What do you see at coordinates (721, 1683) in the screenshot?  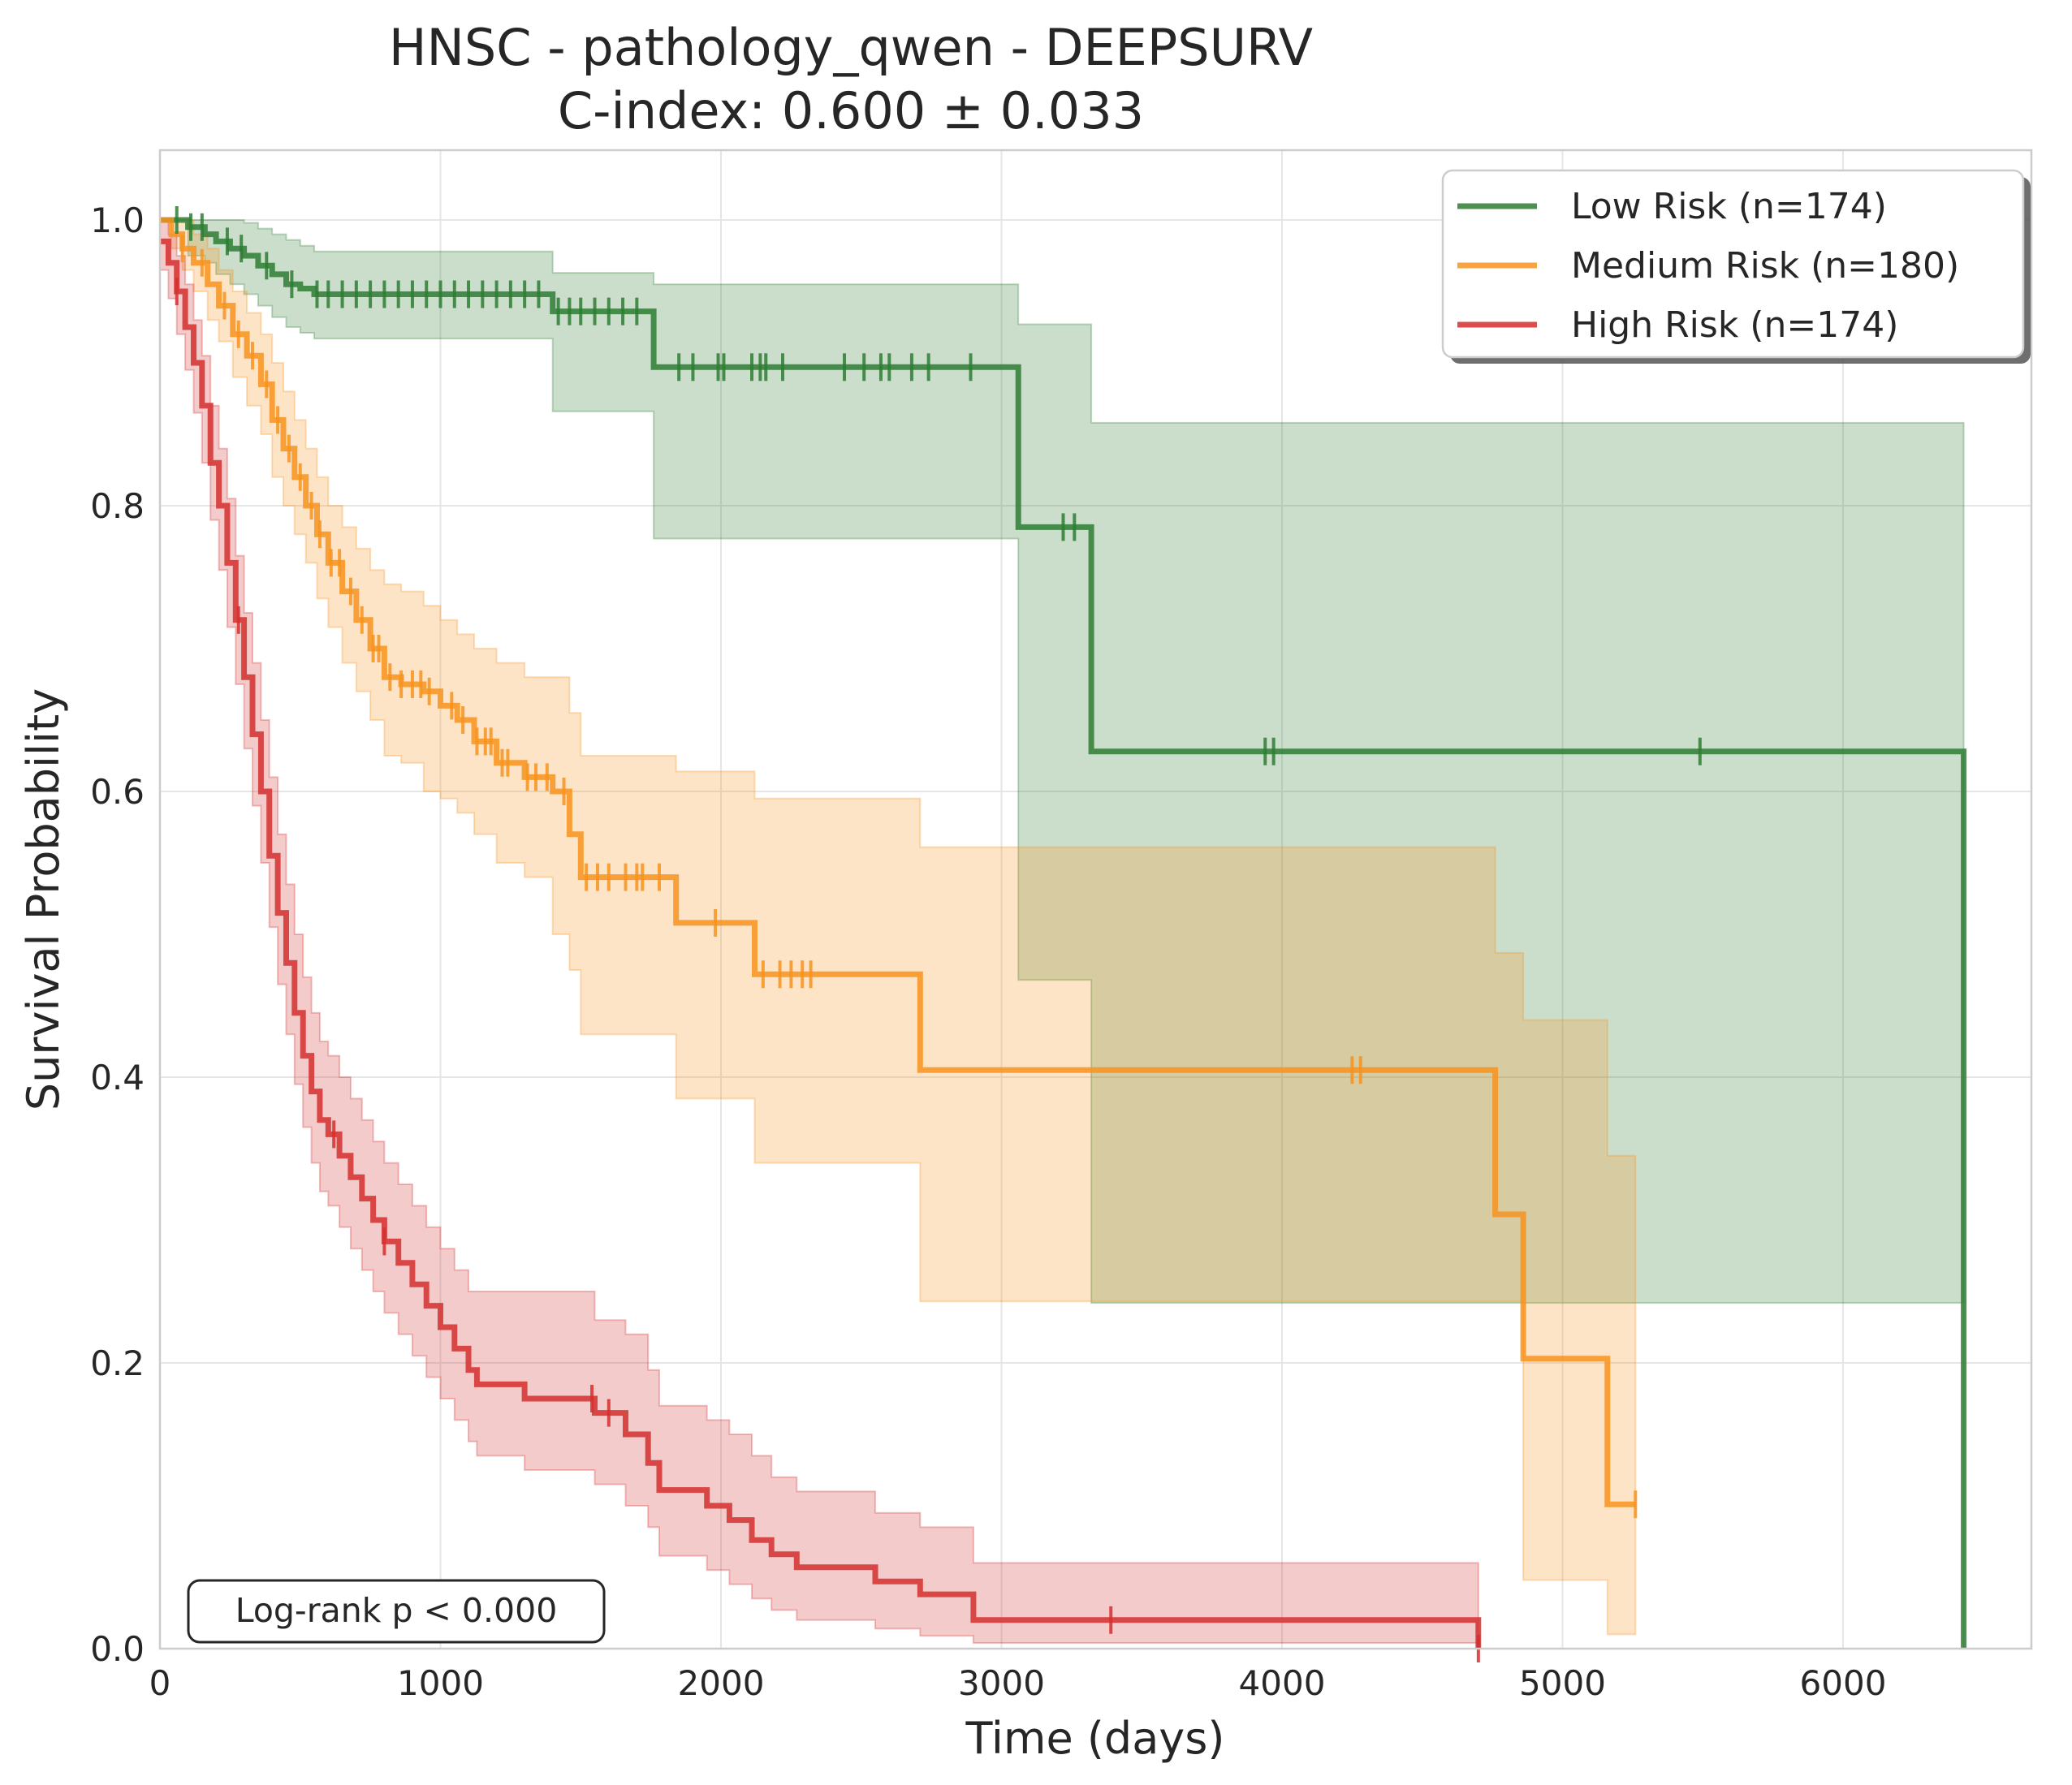 I see `x-tick-label: 2000` at bounding box center [721, 1683].